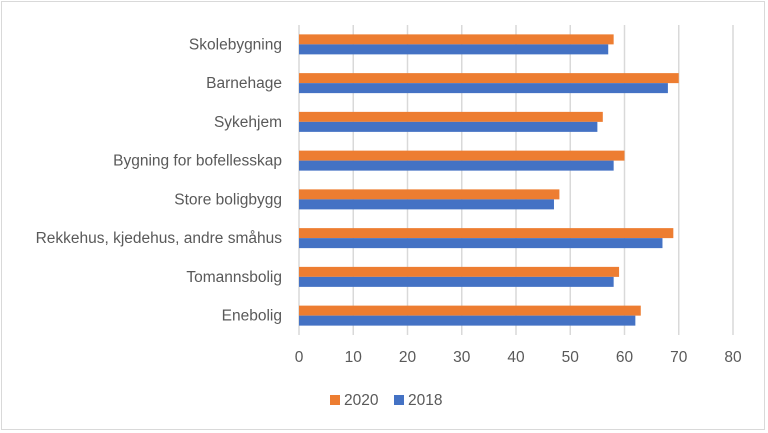 This screenshot has width=768, height=433. I want to click on x-tick-label: 30, so click(462, 357).